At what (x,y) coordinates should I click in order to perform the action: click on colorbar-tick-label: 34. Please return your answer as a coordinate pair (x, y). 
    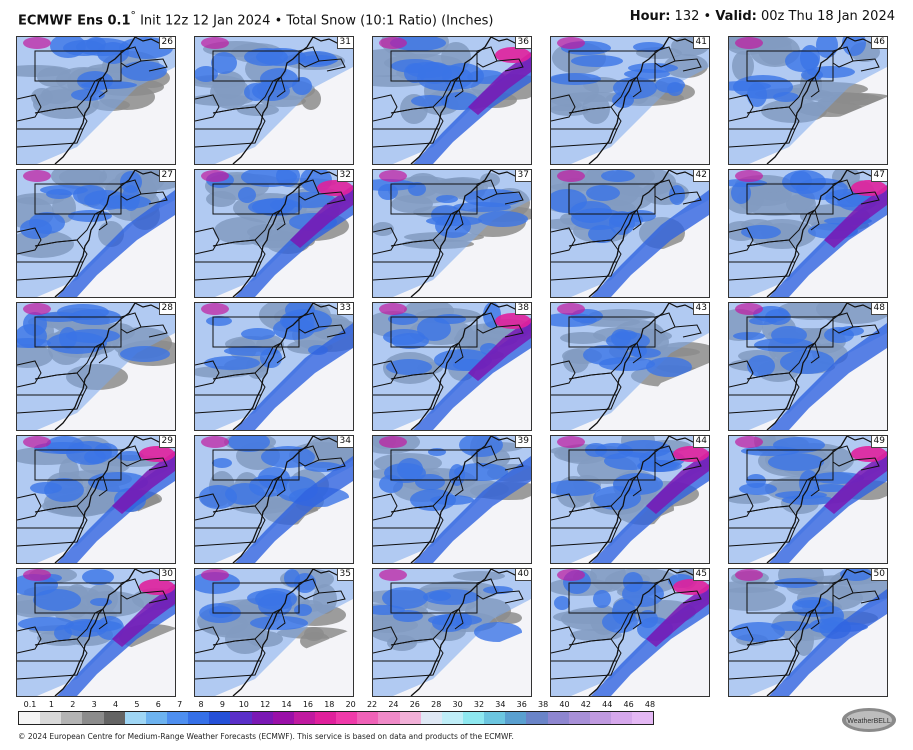
    Looking at the image, I should click on (500, 704).